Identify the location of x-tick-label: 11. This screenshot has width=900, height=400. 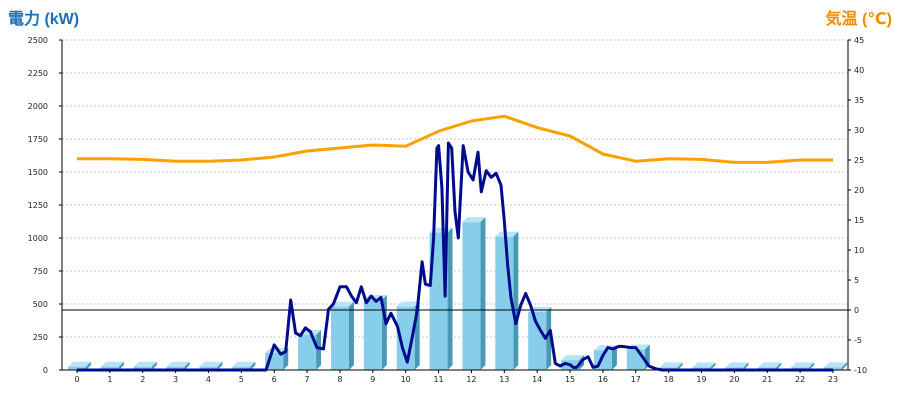
(438, 379).